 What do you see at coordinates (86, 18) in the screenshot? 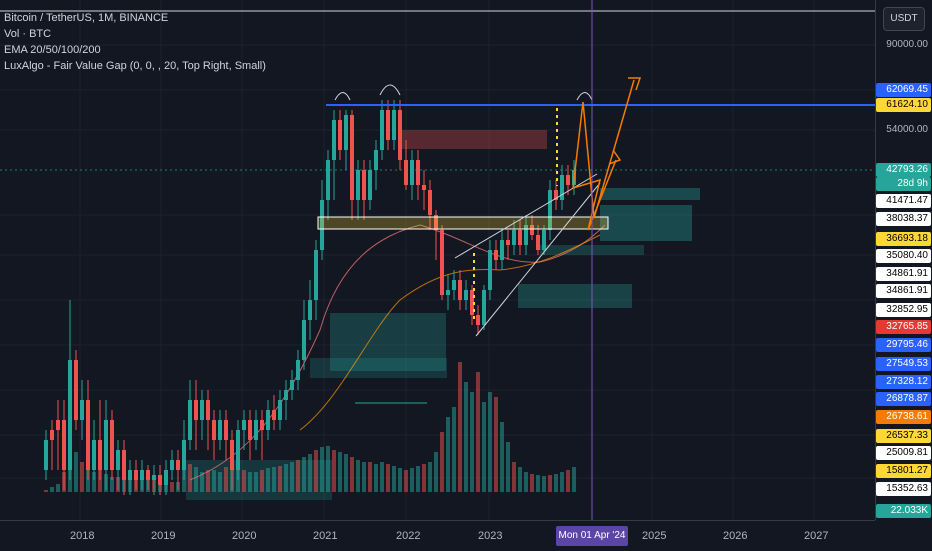
I see `symbol-title: Bitcoin / TetherUS, 1M, BINANCE` at bounding box center [86, 18].